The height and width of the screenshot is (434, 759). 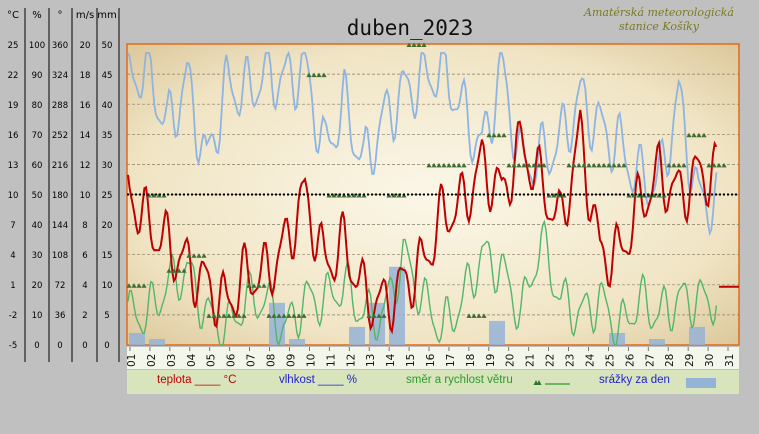 What do you see at coordinates (37, 136) in the screenshot?
I see `axis-tick-1-3: 70` at bounding box center [37, 136].